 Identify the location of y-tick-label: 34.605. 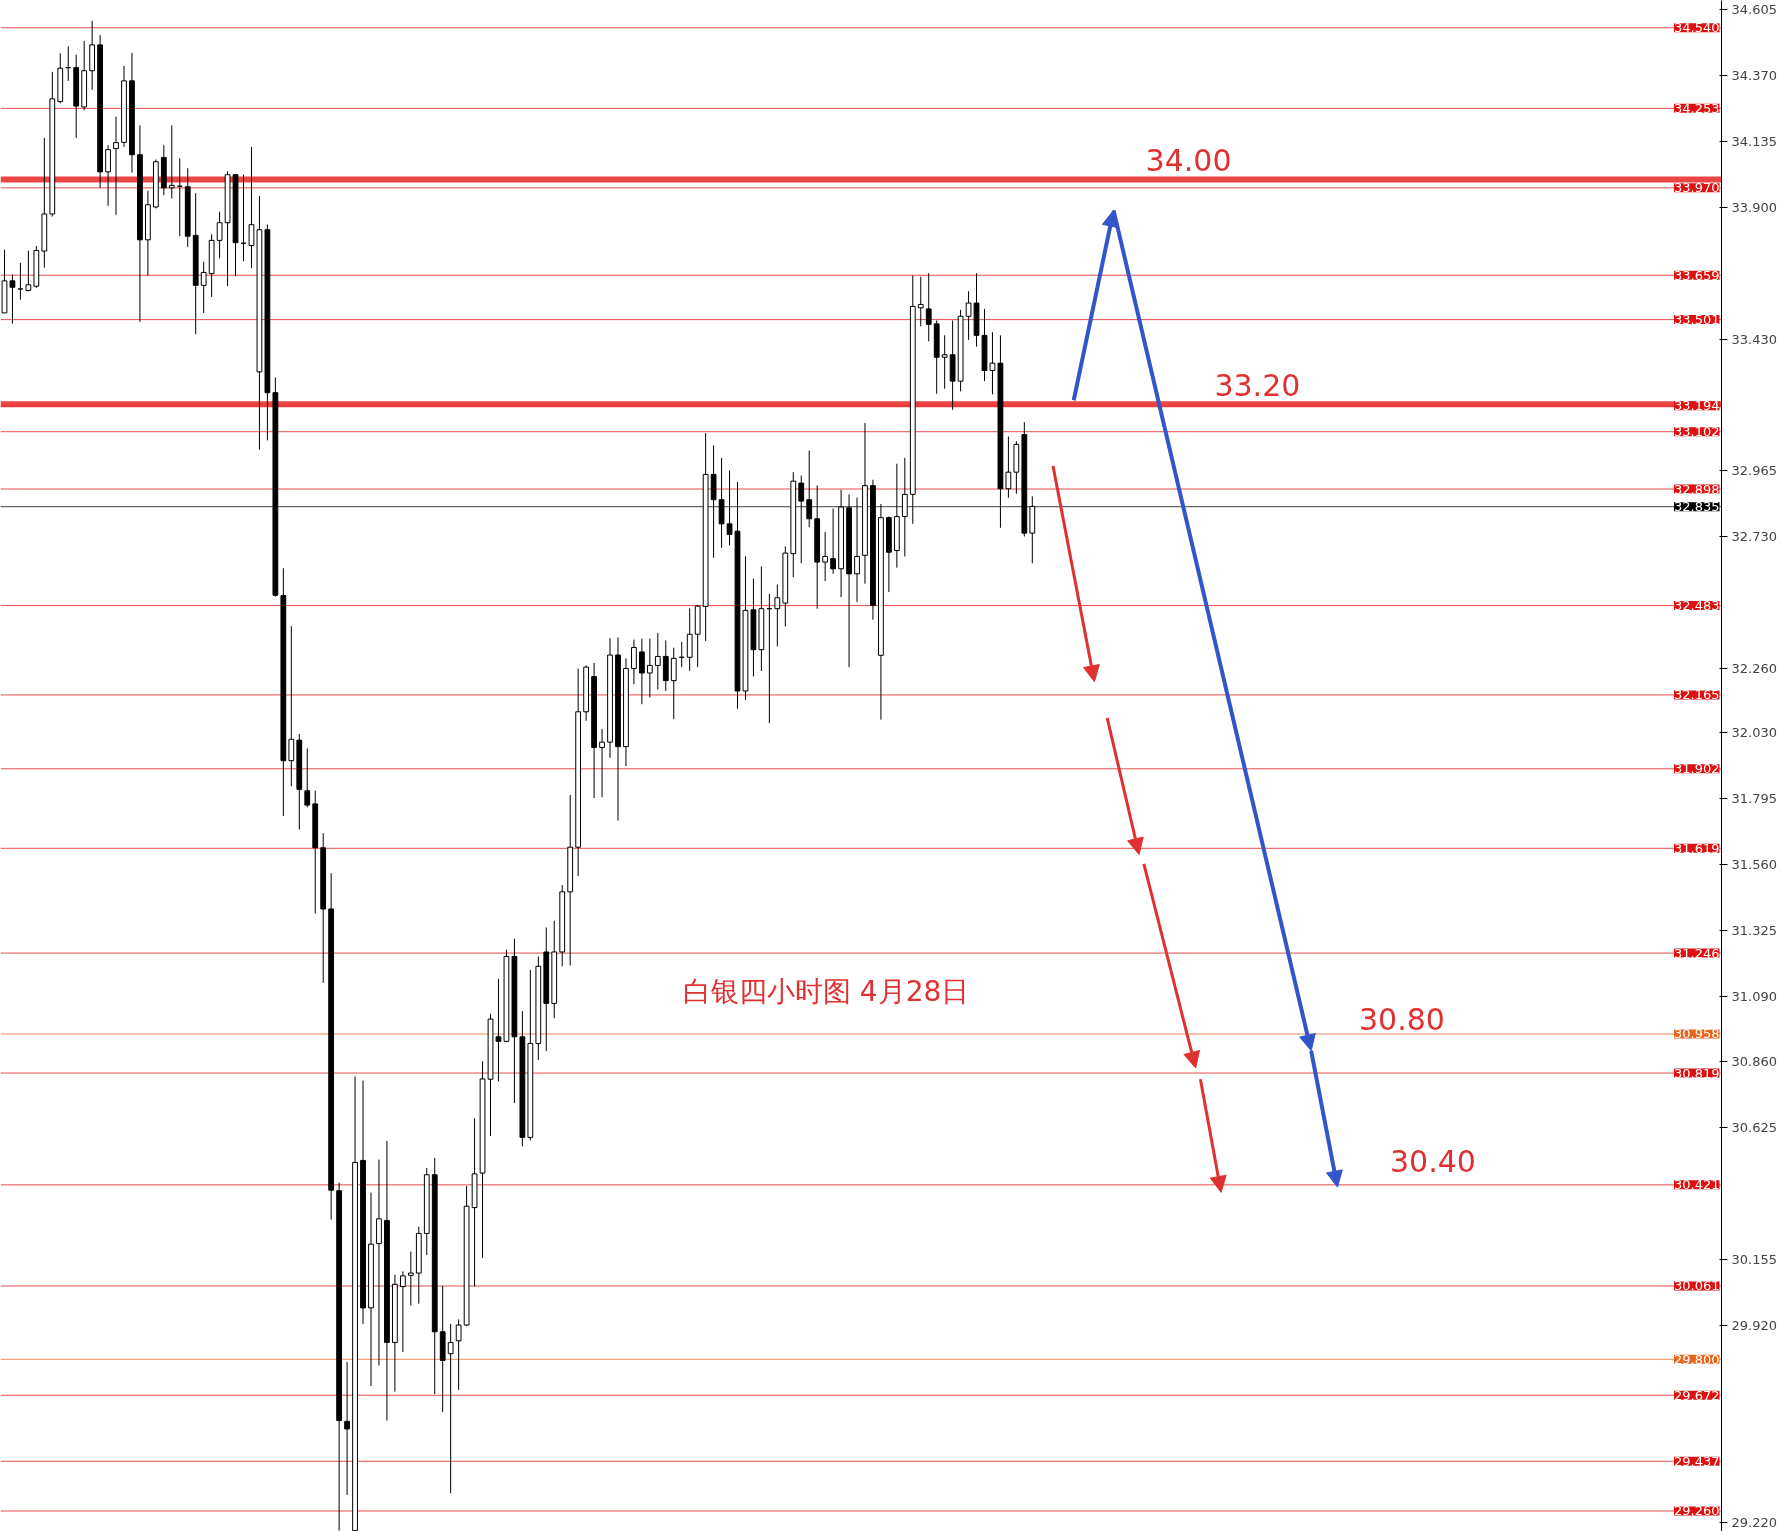
(1754, 9).